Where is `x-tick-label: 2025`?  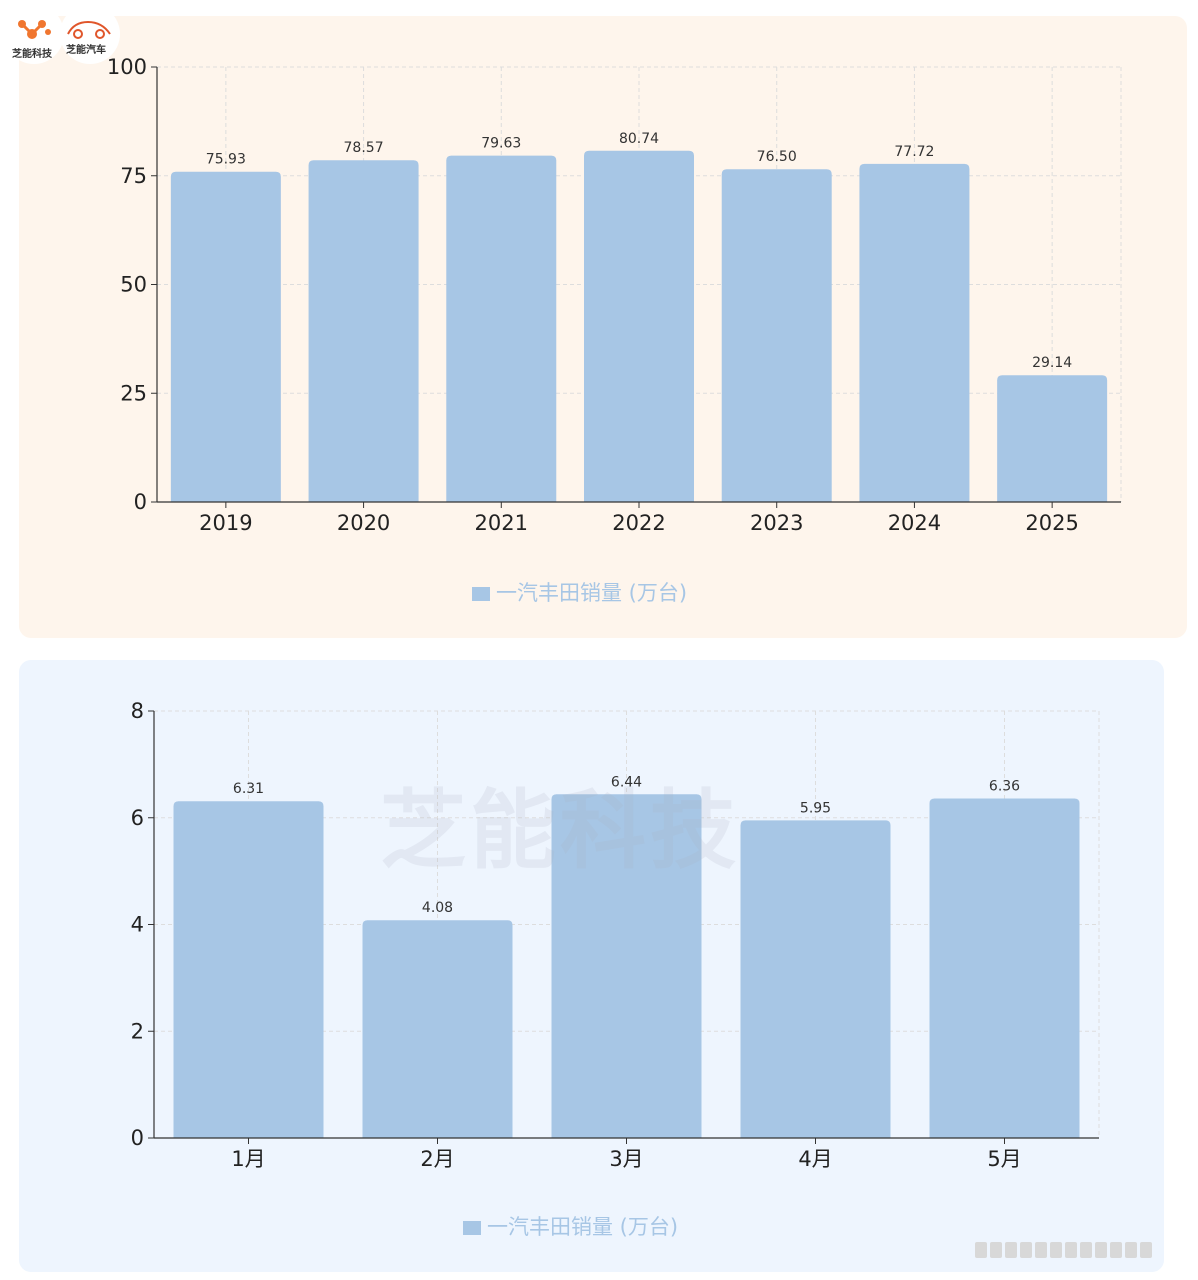
x-tick-label: 2025 is located at coordinates (1051, 523).